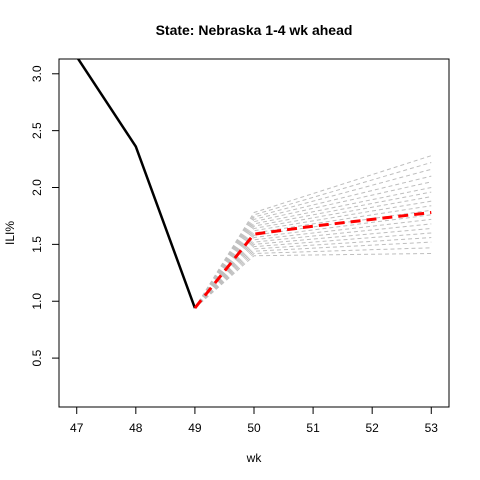 Image resolution: width=480 pixels, height=480 pixels. Describe the element at coordinates (10, 233) in the screenshot. I see `y-axis-label: ILI%` at that location.